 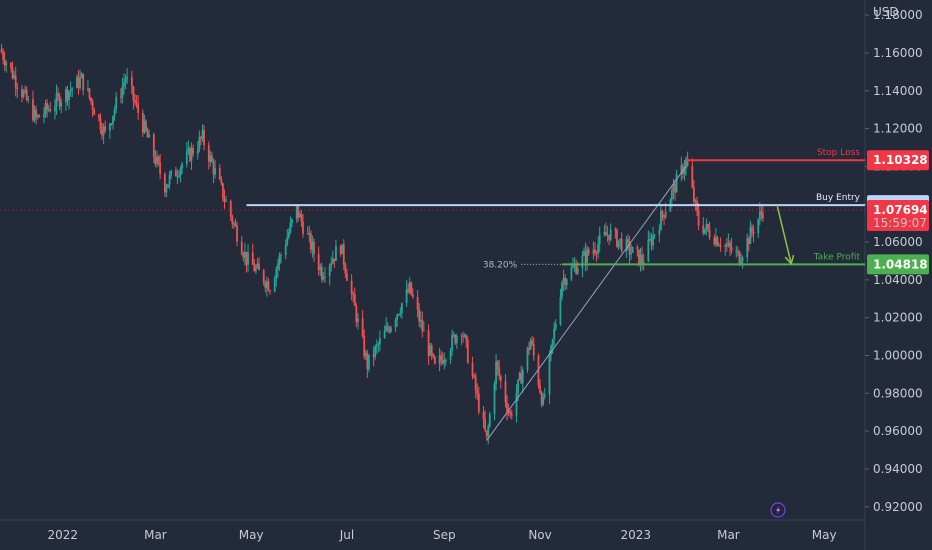 I want to click on y-tick-label: 0.94000, so click(x=898, y=469).